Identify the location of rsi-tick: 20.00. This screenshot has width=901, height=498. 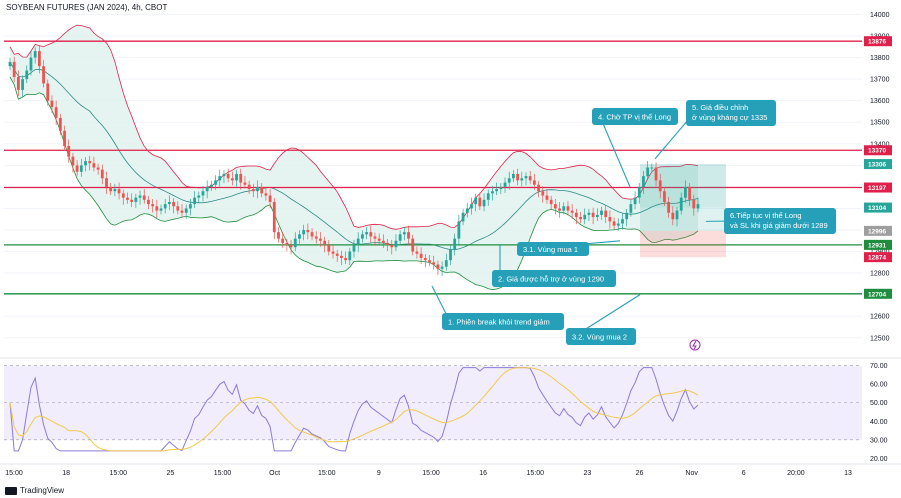
(879, 459).